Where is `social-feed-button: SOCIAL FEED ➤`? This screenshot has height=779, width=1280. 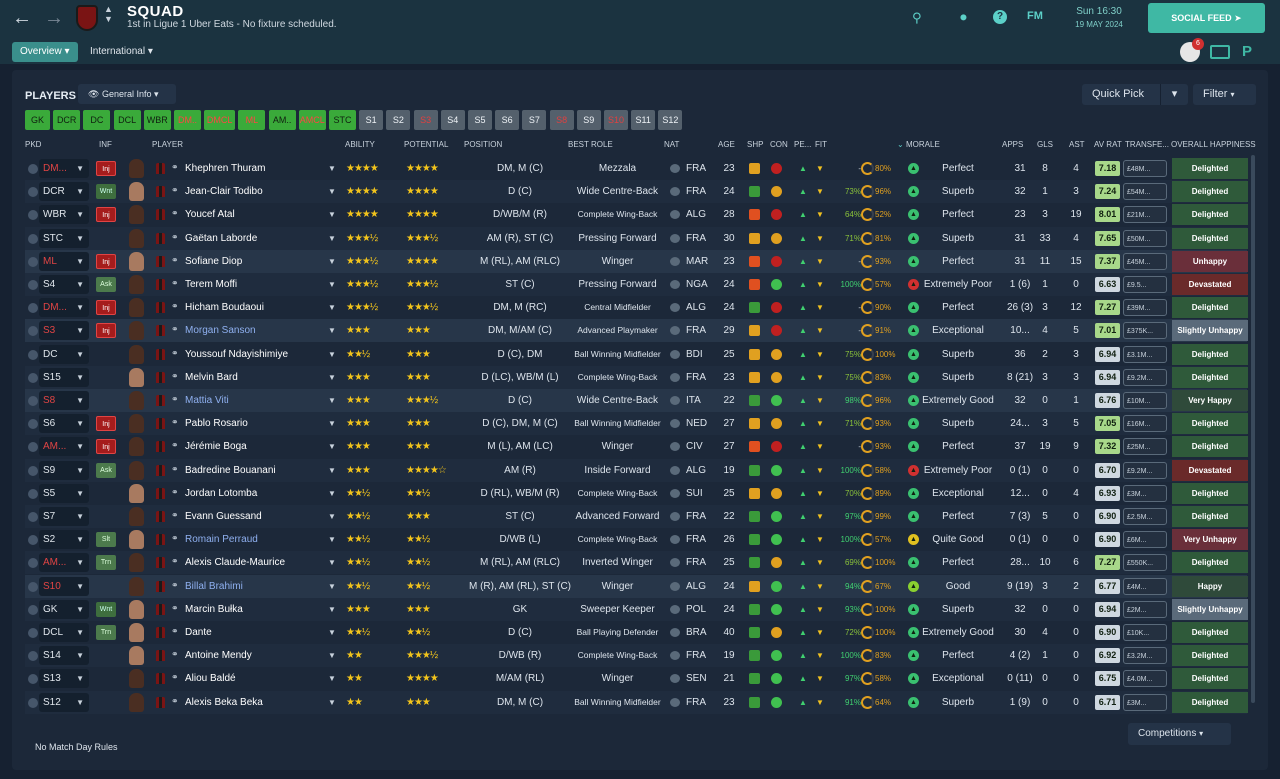 social-feed-button: SOCIAL FEED ➤ is located at coordinates (1206, 18).